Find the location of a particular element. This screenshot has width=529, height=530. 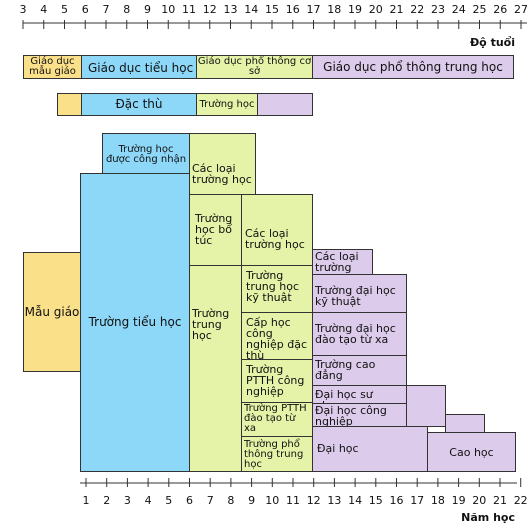

age-axis is located at coordinates (274, 24).